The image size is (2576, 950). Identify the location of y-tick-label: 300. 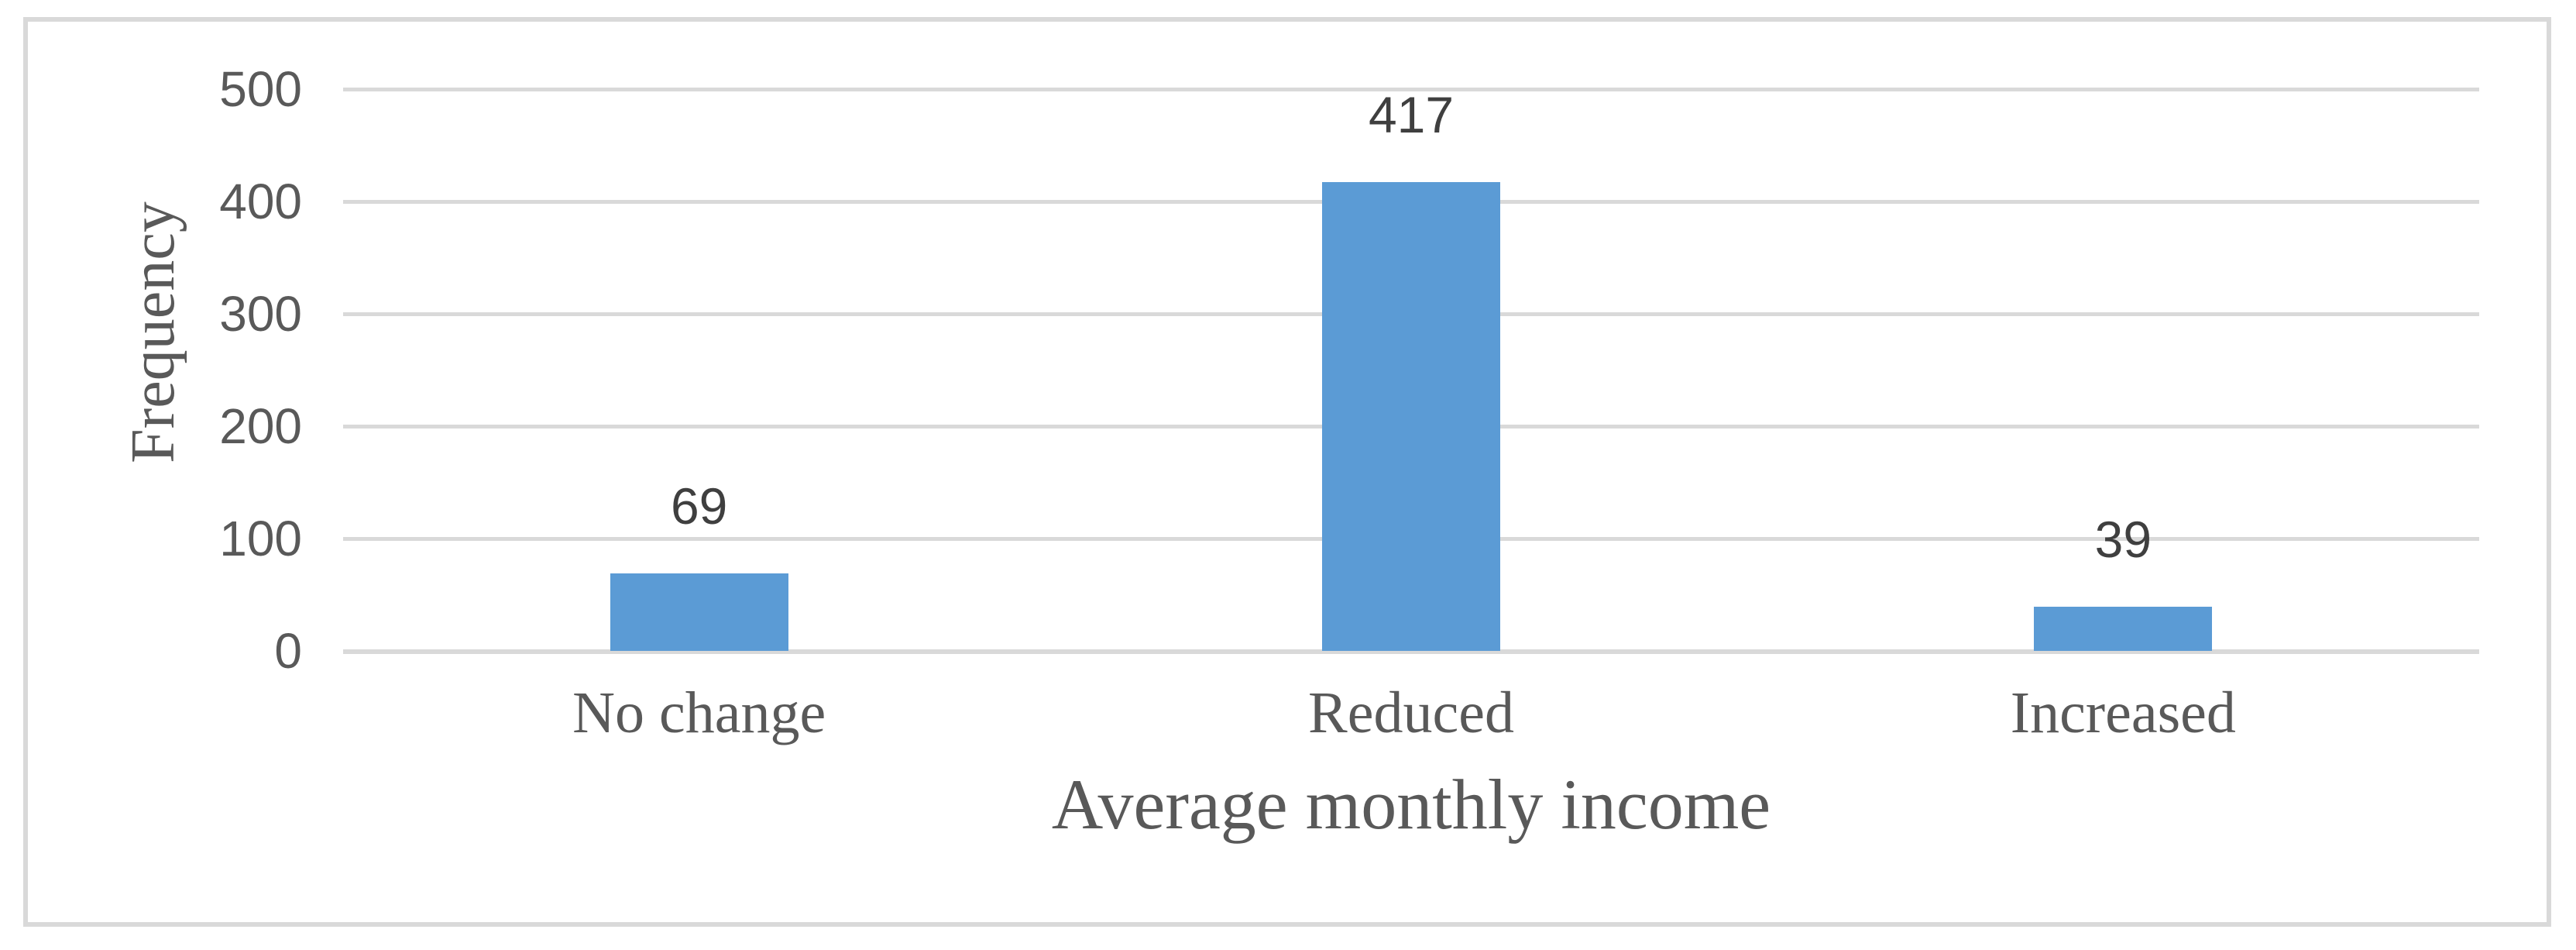
(260, 314).